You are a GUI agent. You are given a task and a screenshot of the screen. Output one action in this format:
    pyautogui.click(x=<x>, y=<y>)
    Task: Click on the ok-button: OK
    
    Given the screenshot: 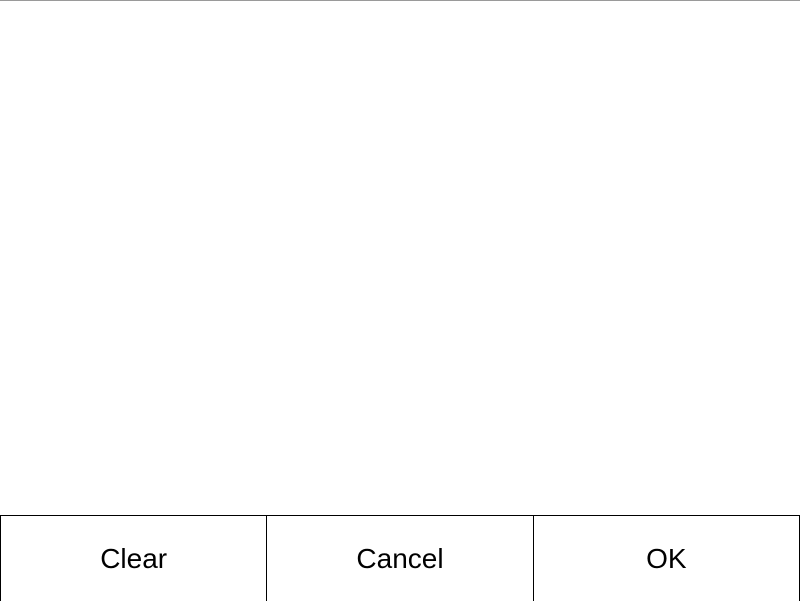 What is the action you would take?
    pyautogui.click(x=666, y=558)
    